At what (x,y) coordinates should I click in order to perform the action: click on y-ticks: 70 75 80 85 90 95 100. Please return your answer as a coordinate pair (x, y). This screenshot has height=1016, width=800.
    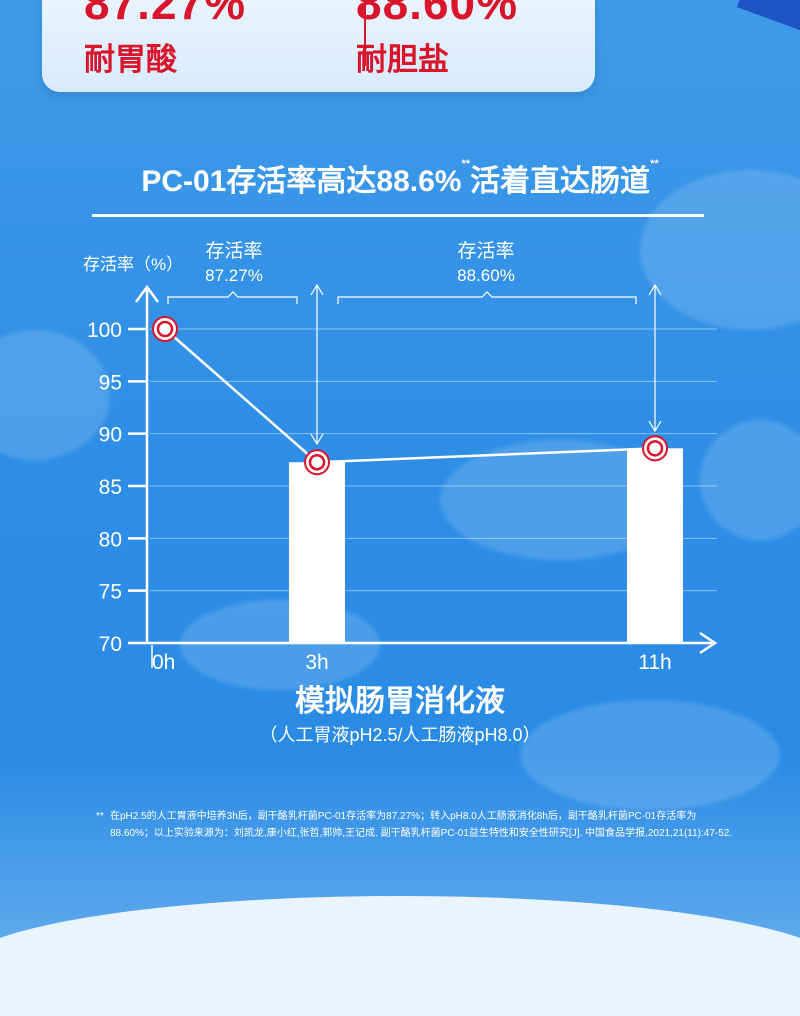
    Looking at the image, I should click on (117, 487).